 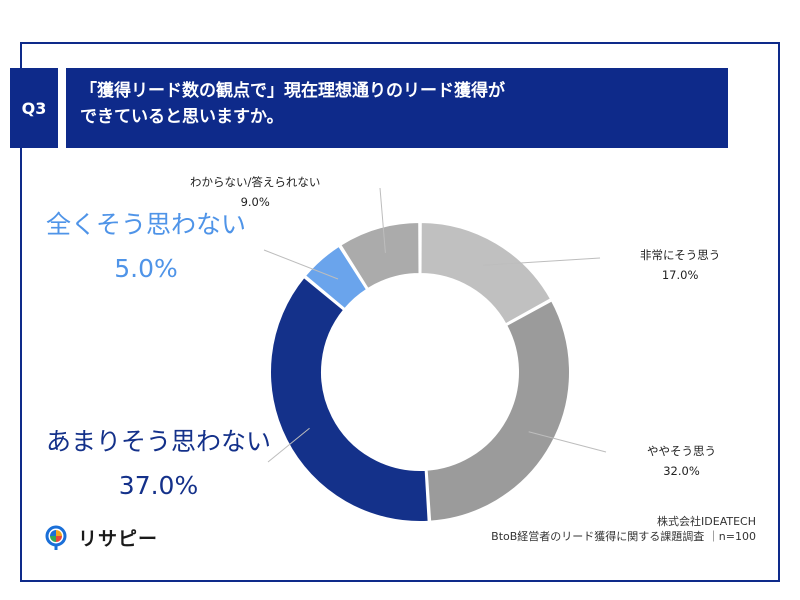 I want to click on label-very-name: 非常にそう思う, so click(x=680, y=255).